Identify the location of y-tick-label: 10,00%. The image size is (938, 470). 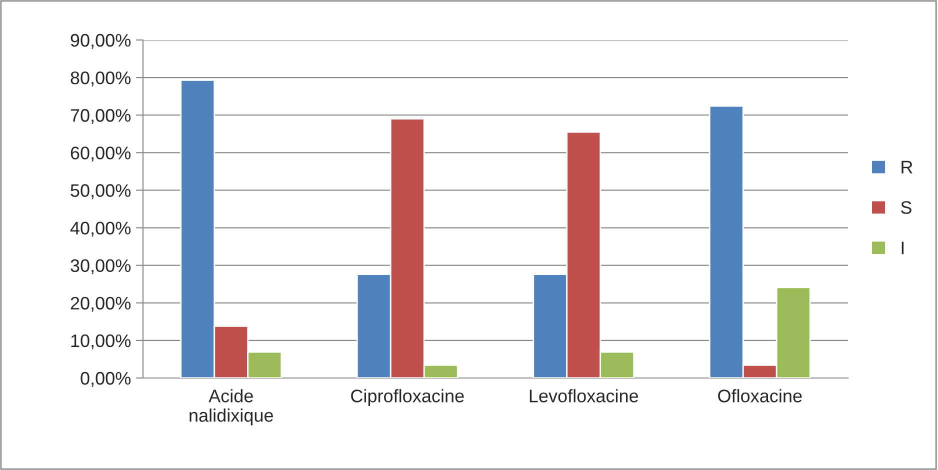
(101, 342).